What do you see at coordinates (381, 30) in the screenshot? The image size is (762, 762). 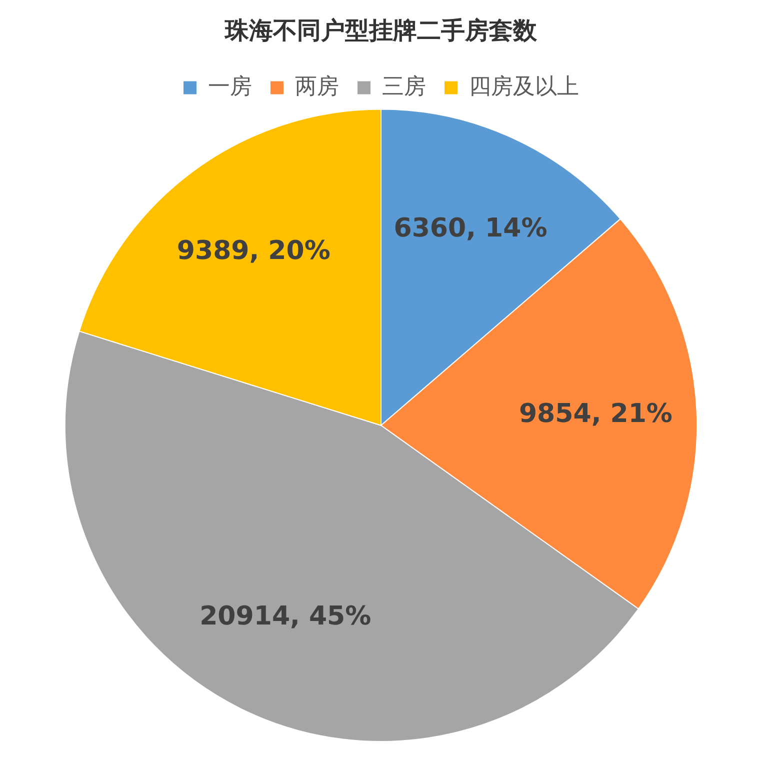 I see `chart-title: 珠海不同户型挂牌二手房套数` at bounding box center [381, 30].